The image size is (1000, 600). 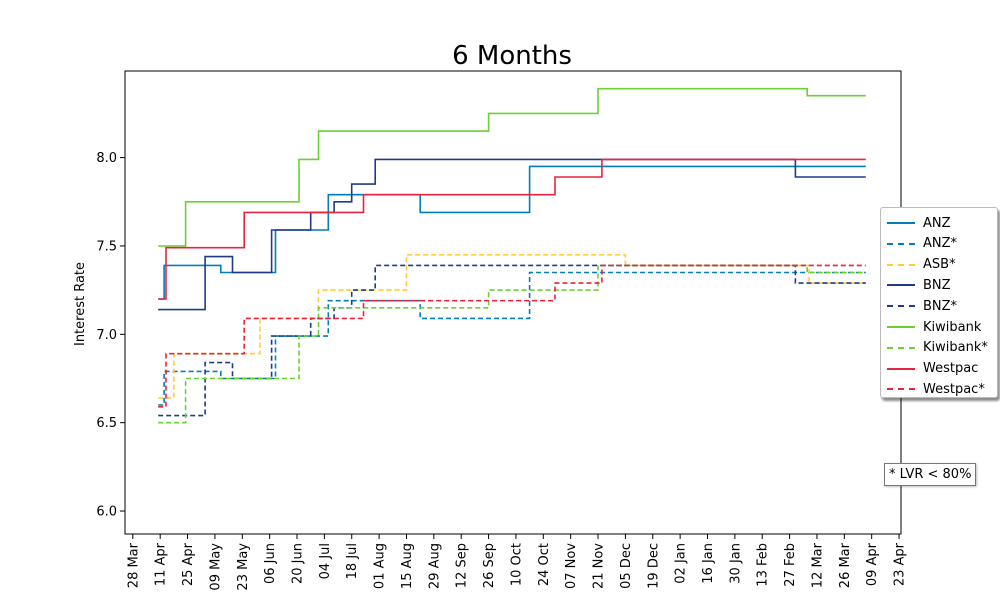 I want to click on x-tick-label: 13 Feb, so click(x=763, y=565).